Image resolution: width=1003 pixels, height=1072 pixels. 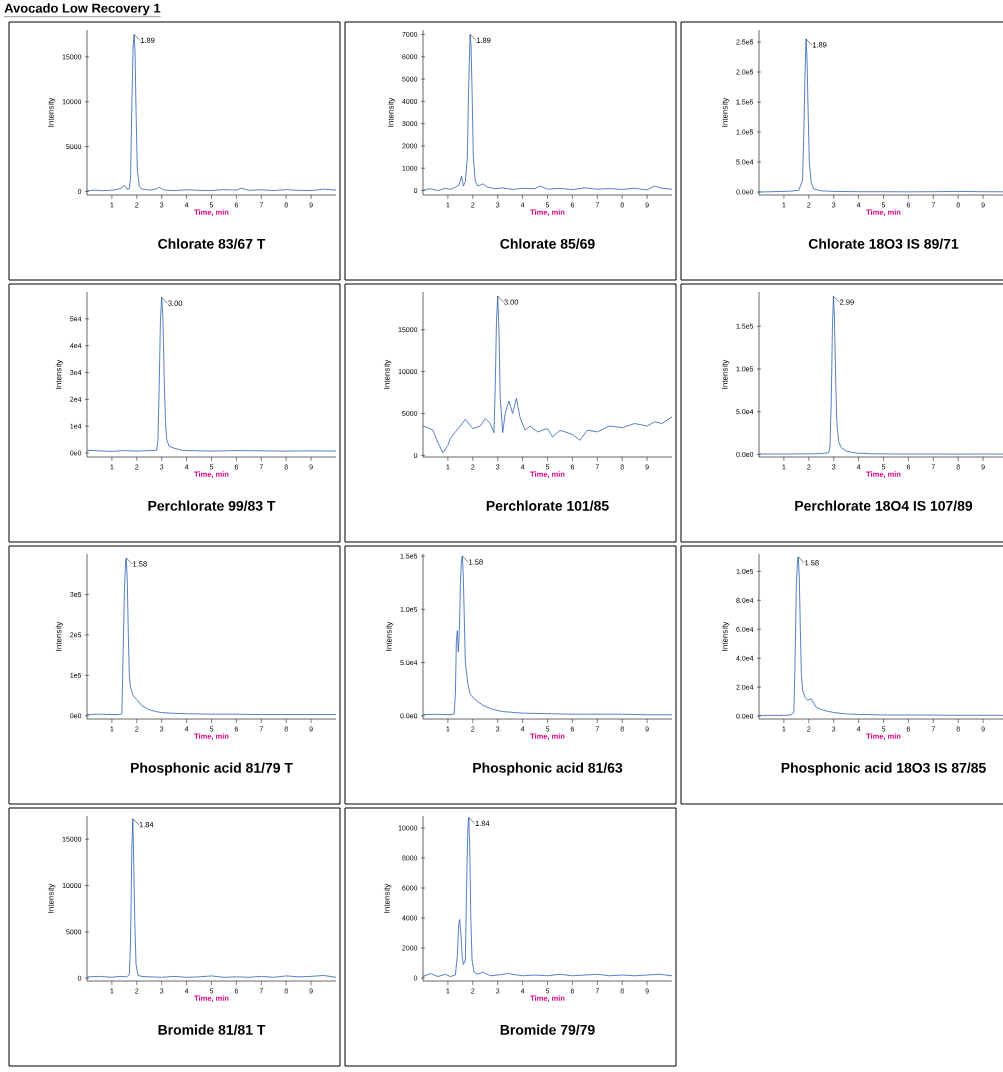 I want to click on text: Chlorate 85/69, so click(x=547, y=243).